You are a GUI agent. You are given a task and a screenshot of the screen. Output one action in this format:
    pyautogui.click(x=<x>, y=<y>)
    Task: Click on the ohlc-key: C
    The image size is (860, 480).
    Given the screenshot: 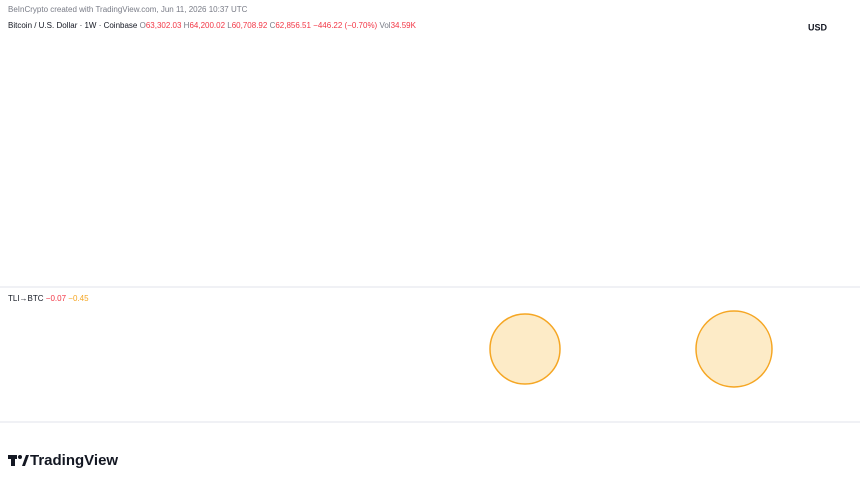 What is the action you would take?
    pyautogui.click(x=272, y=25)
    